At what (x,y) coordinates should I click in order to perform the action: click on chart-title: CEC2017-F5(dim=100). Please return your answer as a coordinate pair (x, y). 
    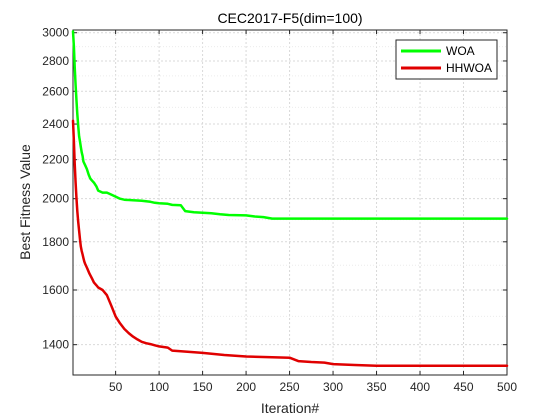
    Looking at the image, I should click on (289, 18).